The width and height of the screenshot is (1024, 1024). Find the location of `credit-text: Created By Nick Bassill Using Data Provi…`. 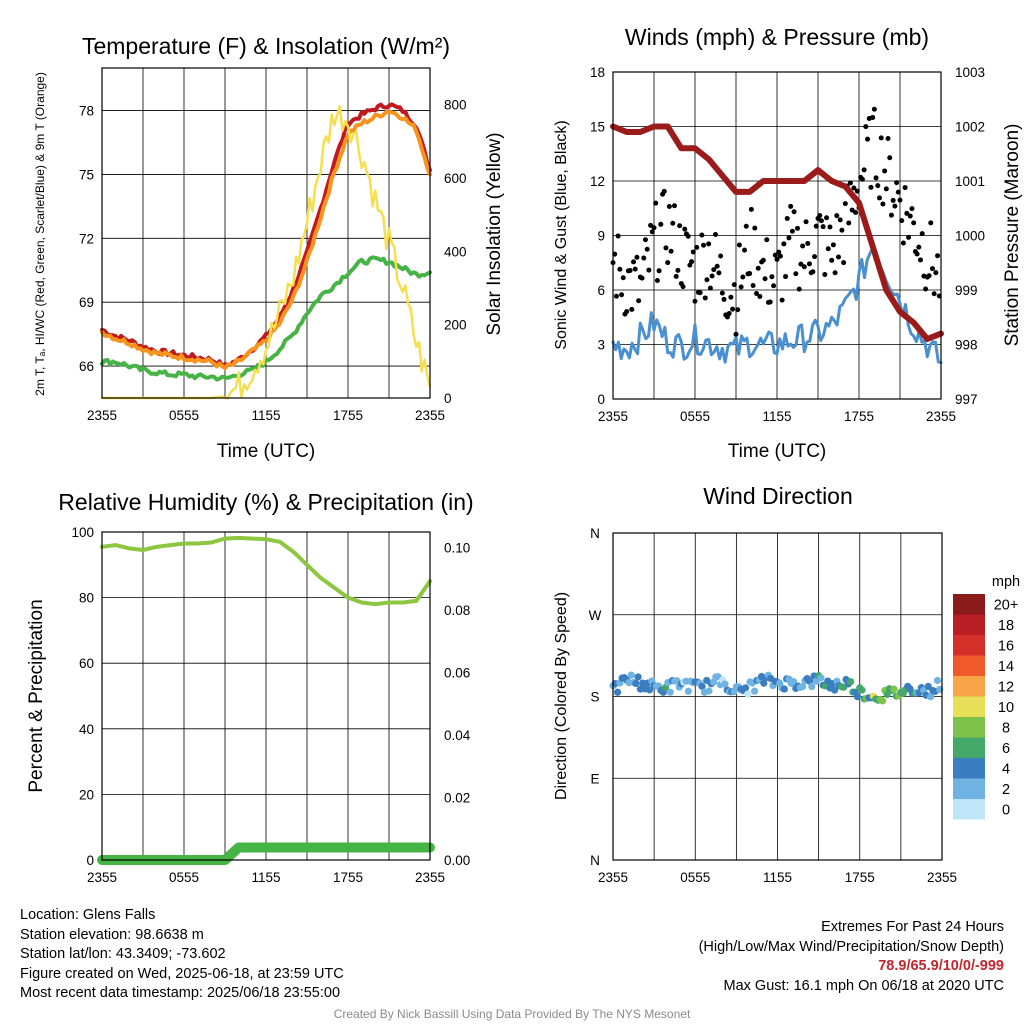

credit-text: Created By Nick Bassill Using Data Provi… is located at coordinates (512, 1014).